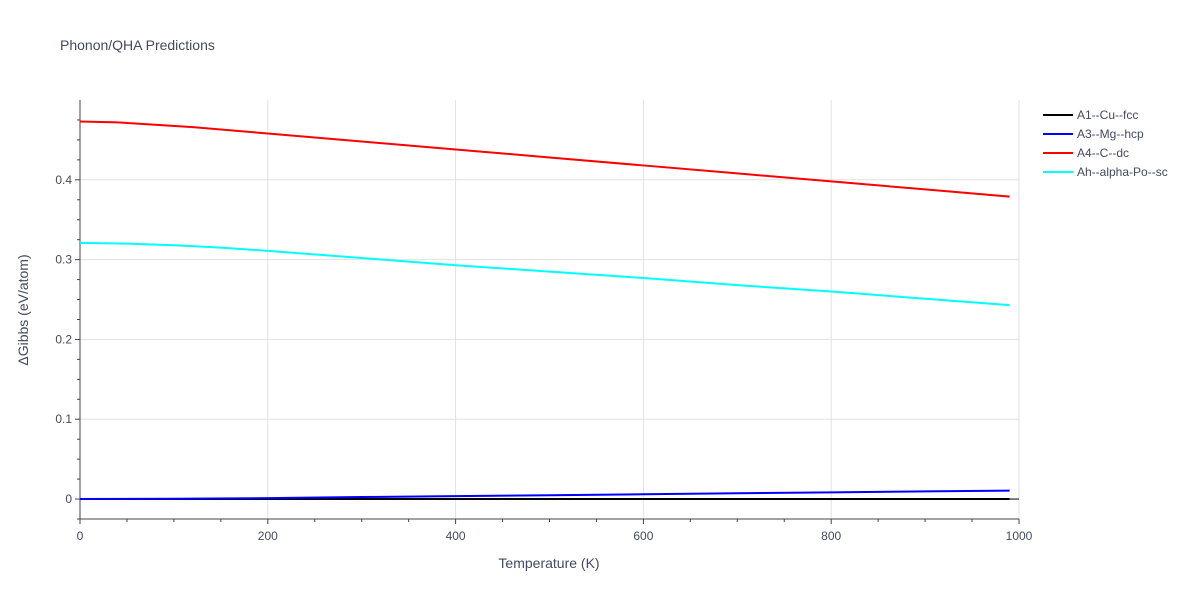 The image size is (1200, 600). I want to click on x-axis-title: Temperature (K), so click(548, 563).